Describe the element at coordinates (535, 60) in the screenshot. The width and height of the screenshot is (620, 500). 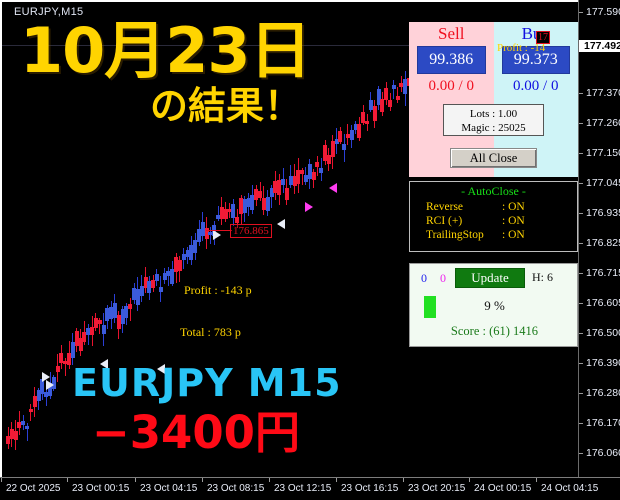
I see `buy-price-button: 99.373` at that location.